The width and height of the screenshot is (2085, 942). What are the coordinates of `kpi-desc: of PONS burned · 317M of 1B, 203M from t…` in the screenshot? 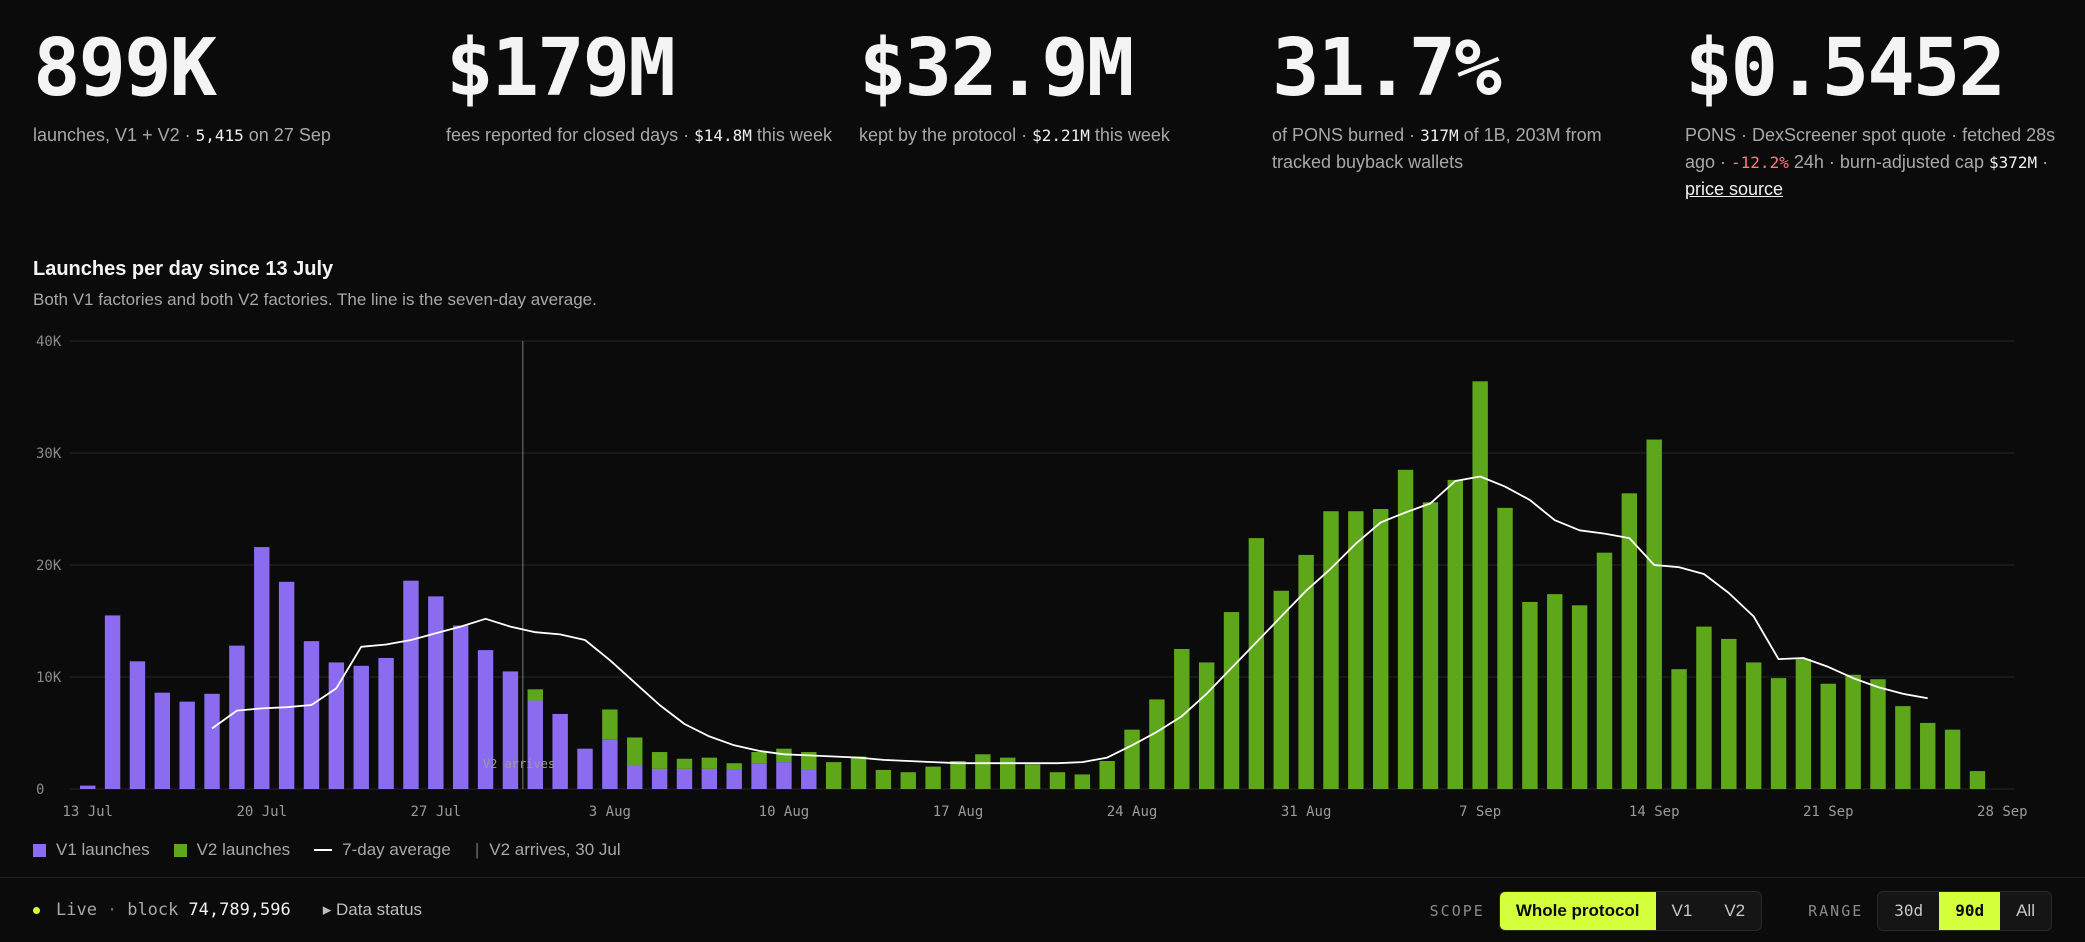 It's located at (1452, 149).